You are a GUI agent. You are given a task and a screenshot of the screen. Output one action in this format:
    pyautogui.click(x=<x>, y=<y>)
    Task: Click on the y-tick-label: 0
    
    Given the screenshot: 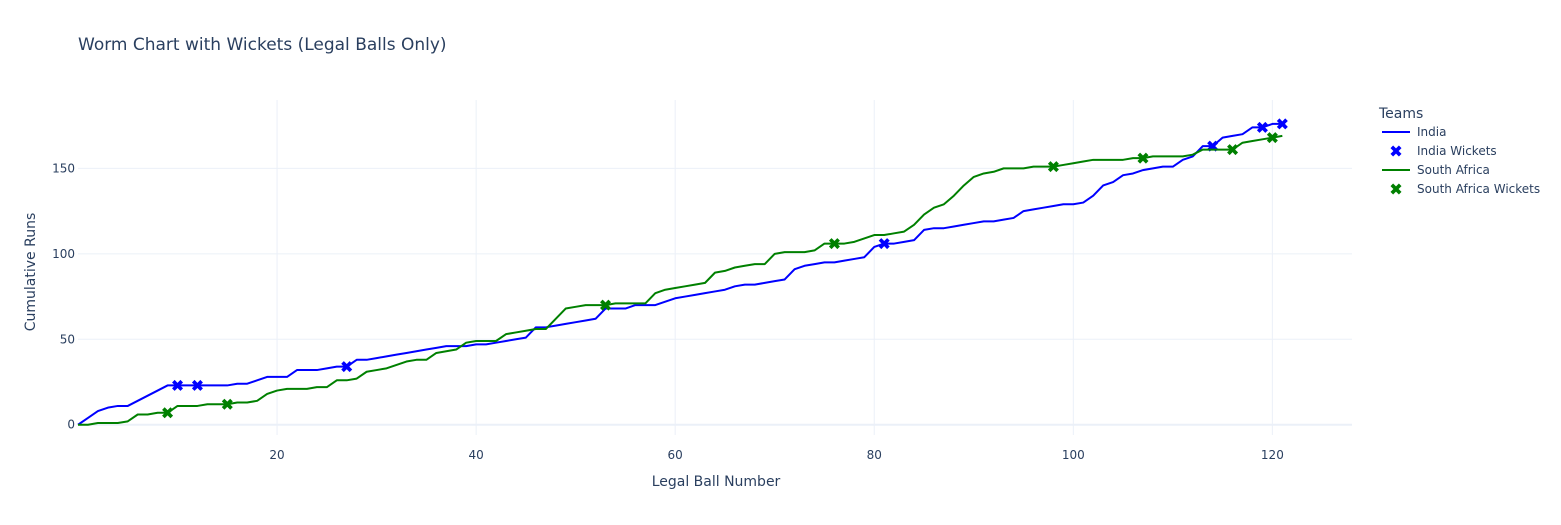 What is the action you would take?
    pyautogui.click(x=71, y=425)
    